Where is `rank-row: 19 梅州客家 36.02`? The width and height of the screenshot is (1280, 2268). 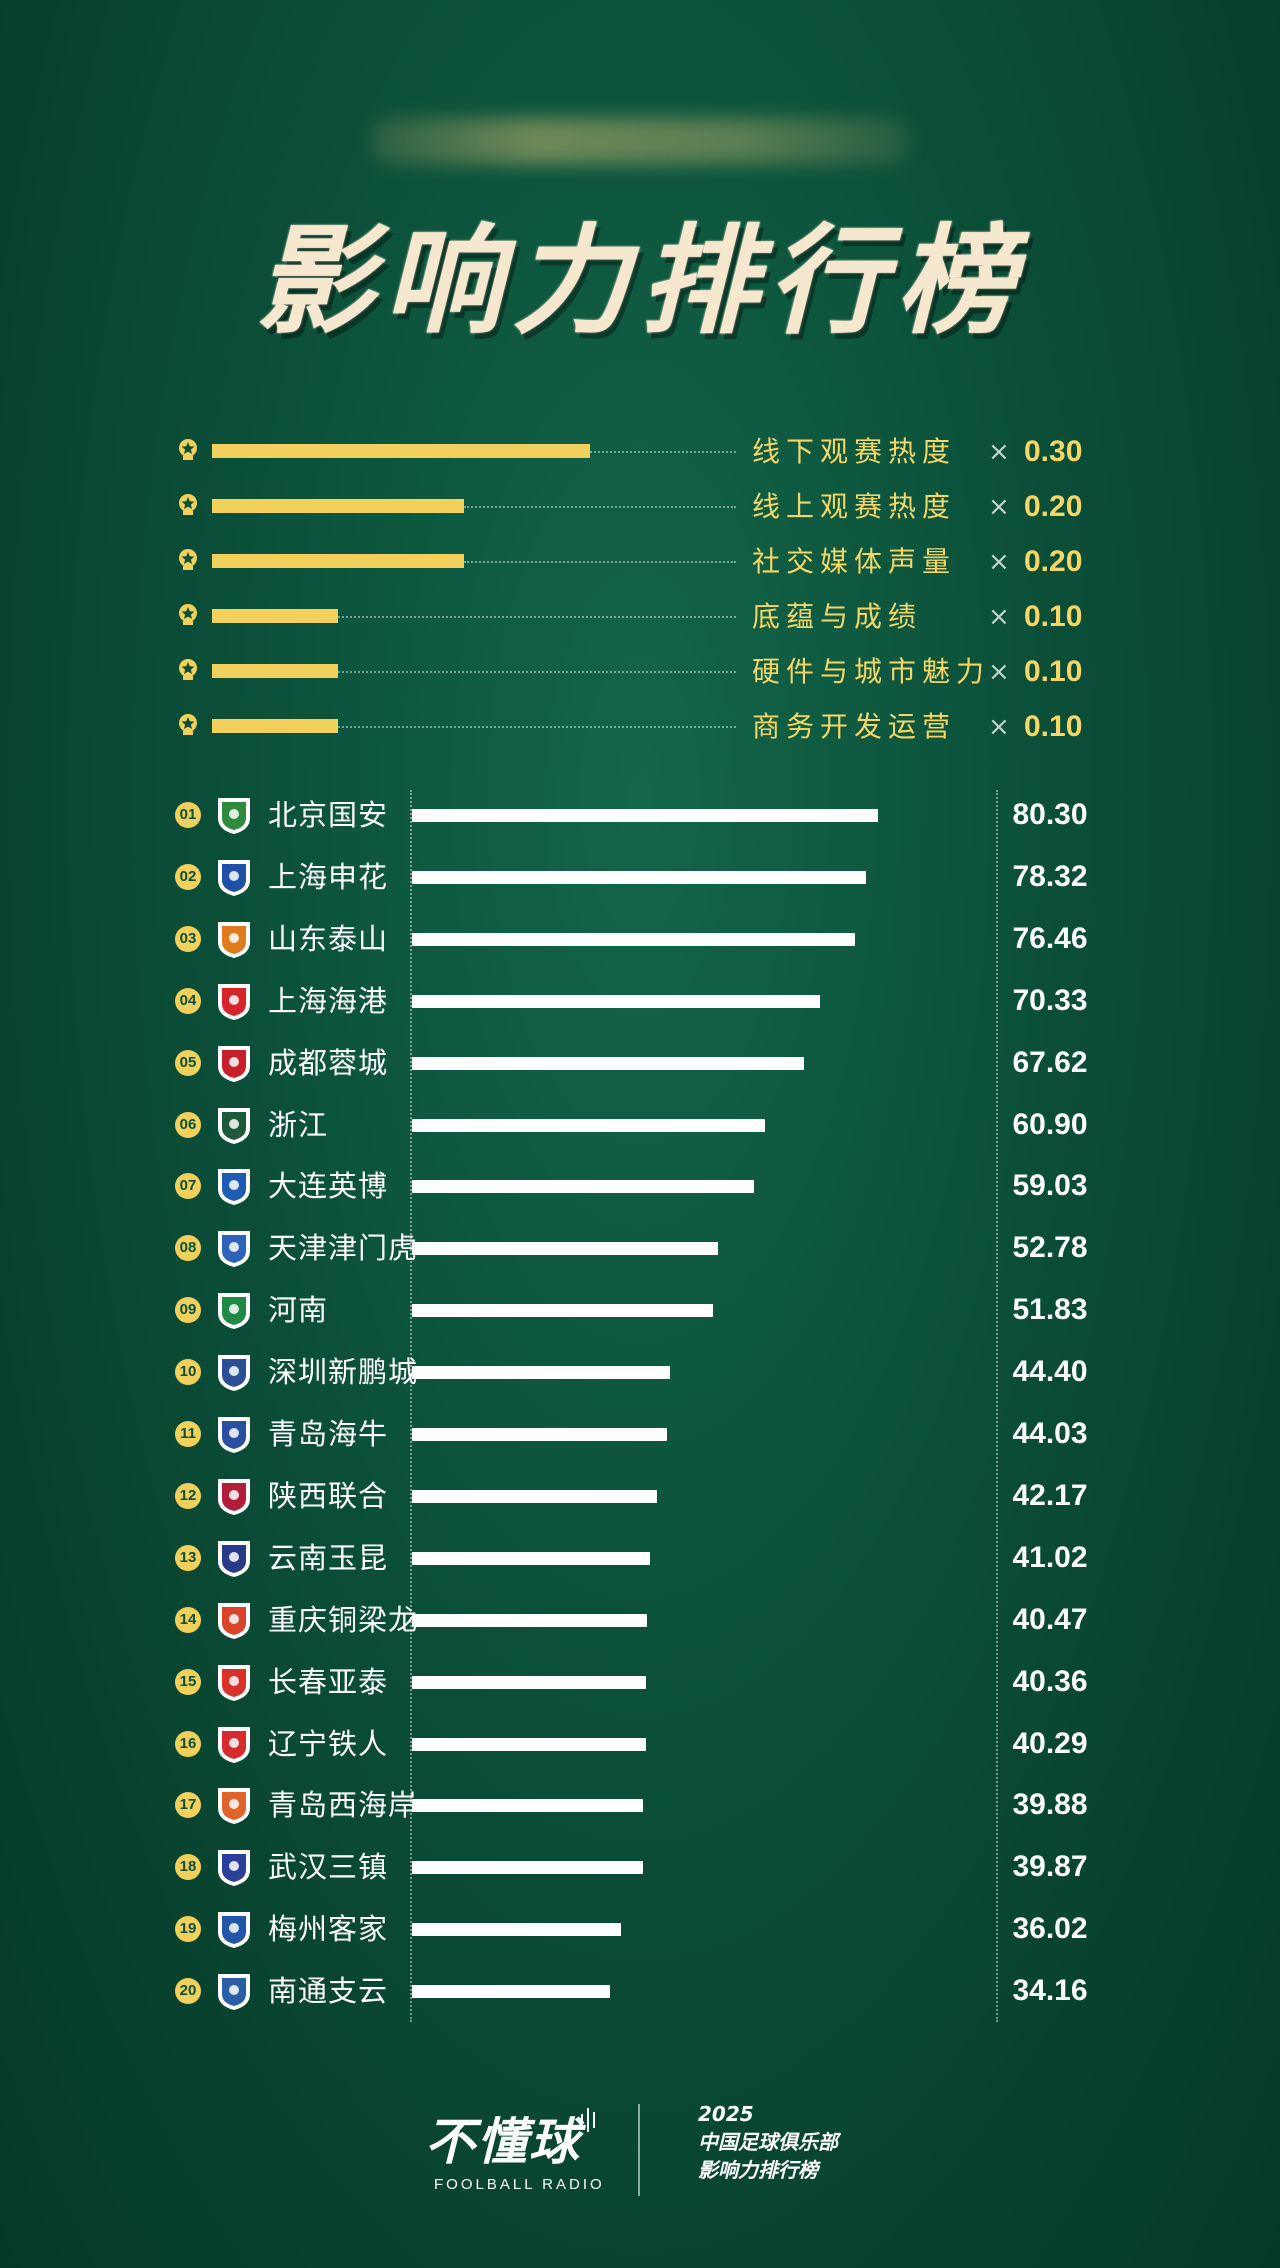 rank-row: 19 梅州客家 36.02 is located at coordinates (640, 1930).